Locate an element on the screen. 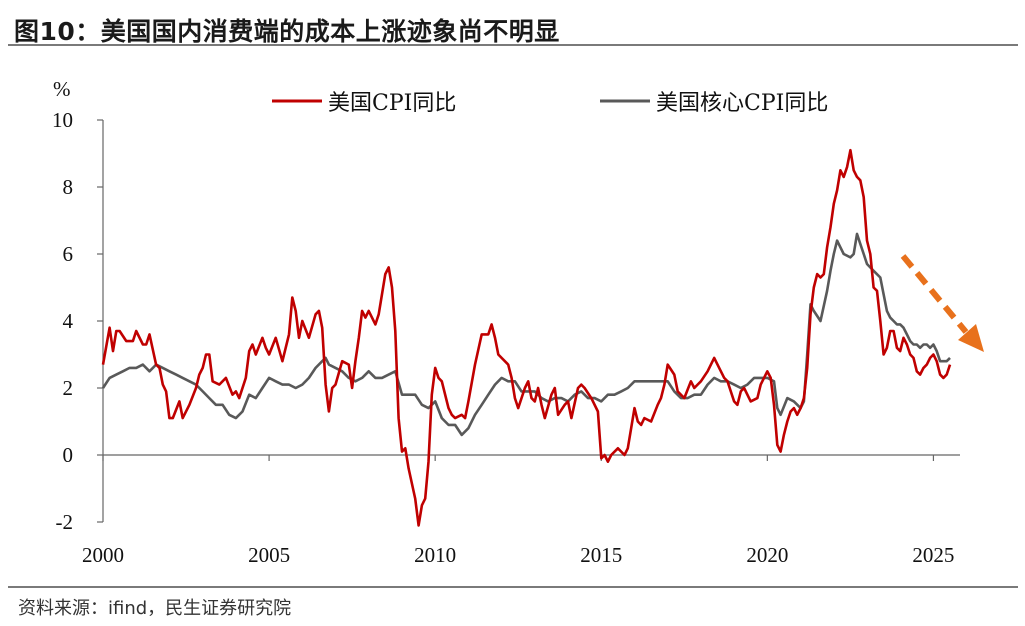  y-tick-label: 10 is located at coordinates (62, 120).